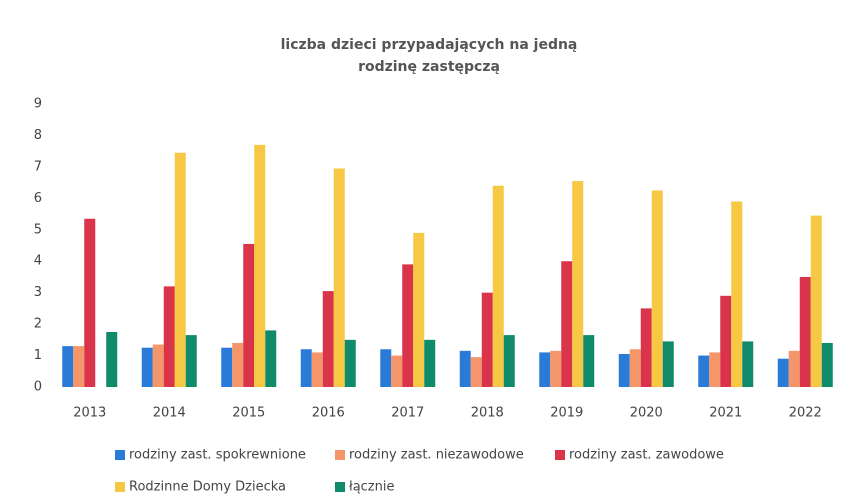 This screenshot has width=848, height=497. What do you see at coordinates (248, 413) in the screenshot?
I see `x-tick-label: 2015` at bounding box center [248, 413].